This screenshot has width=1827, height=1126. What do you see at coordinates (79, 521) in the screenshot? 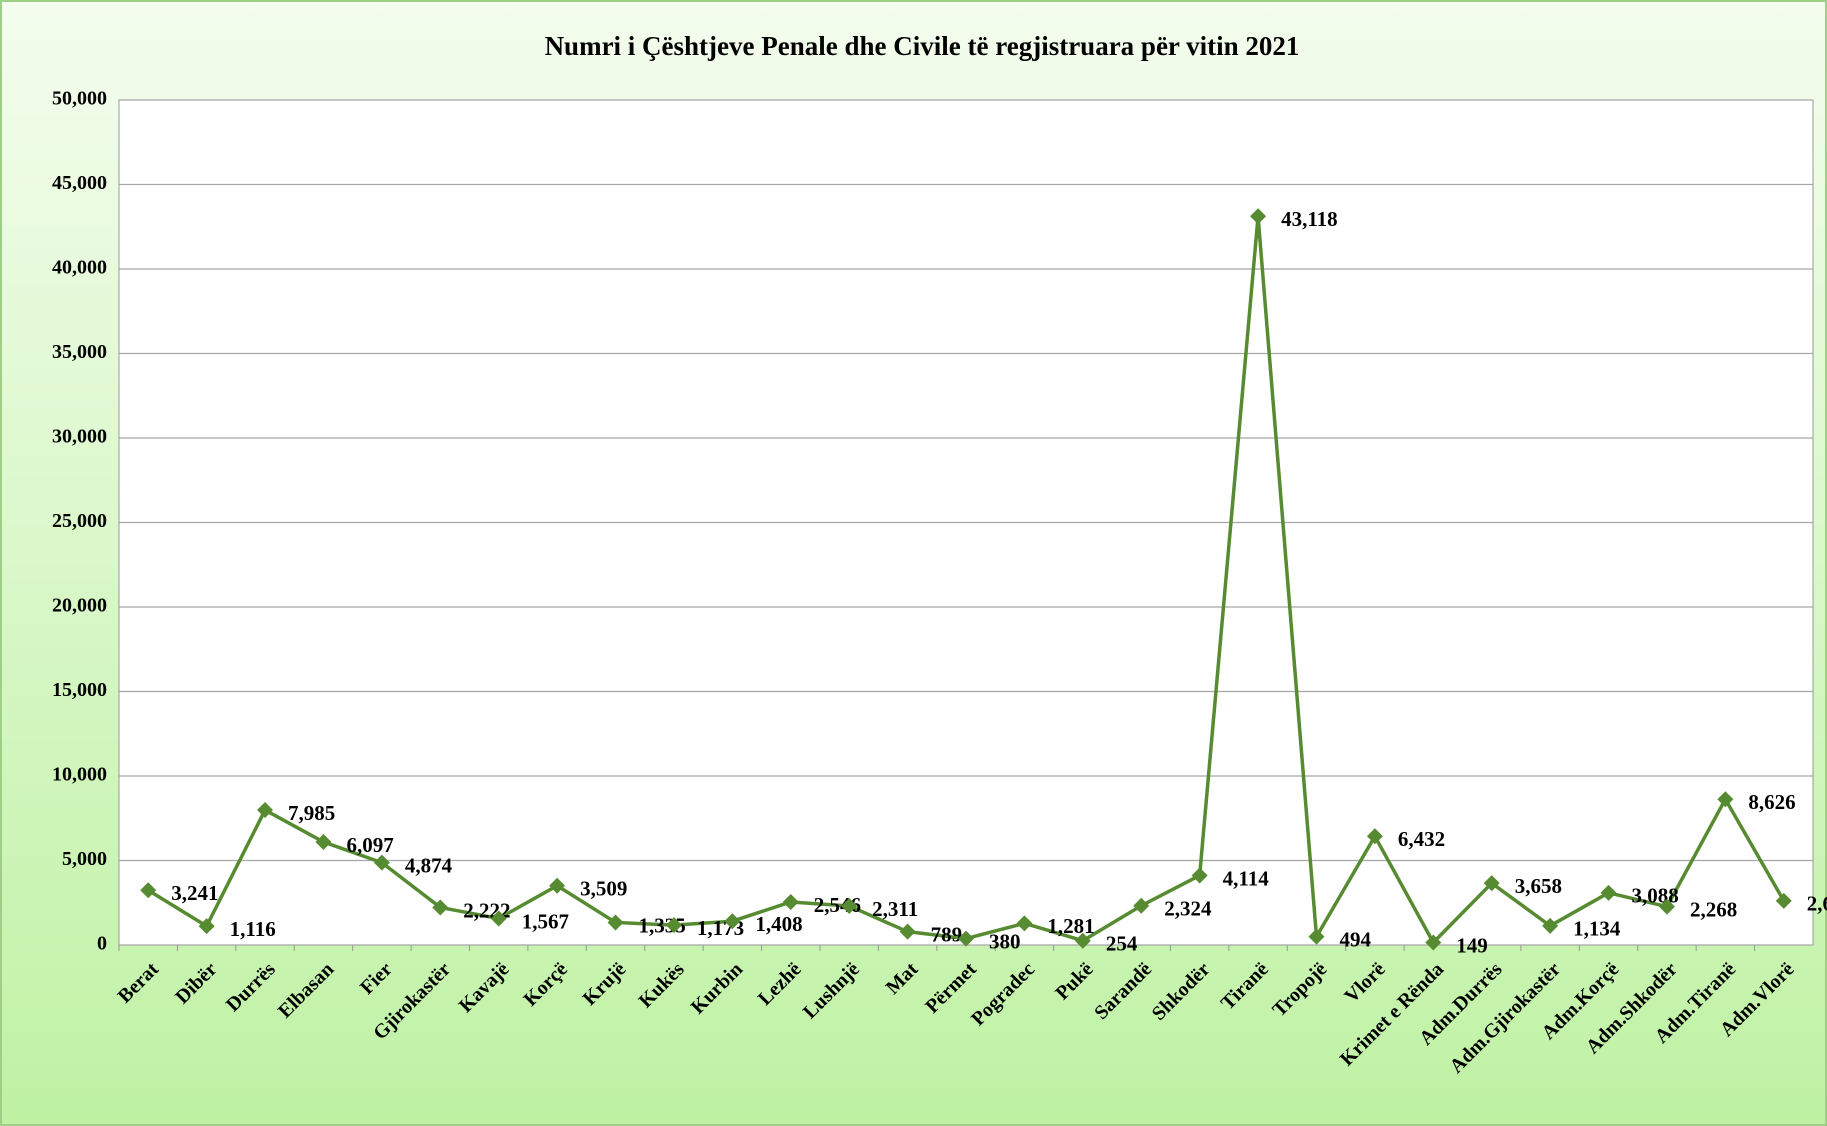
I see `y-tick-label: 25,000` at bounding box center [79, 521].